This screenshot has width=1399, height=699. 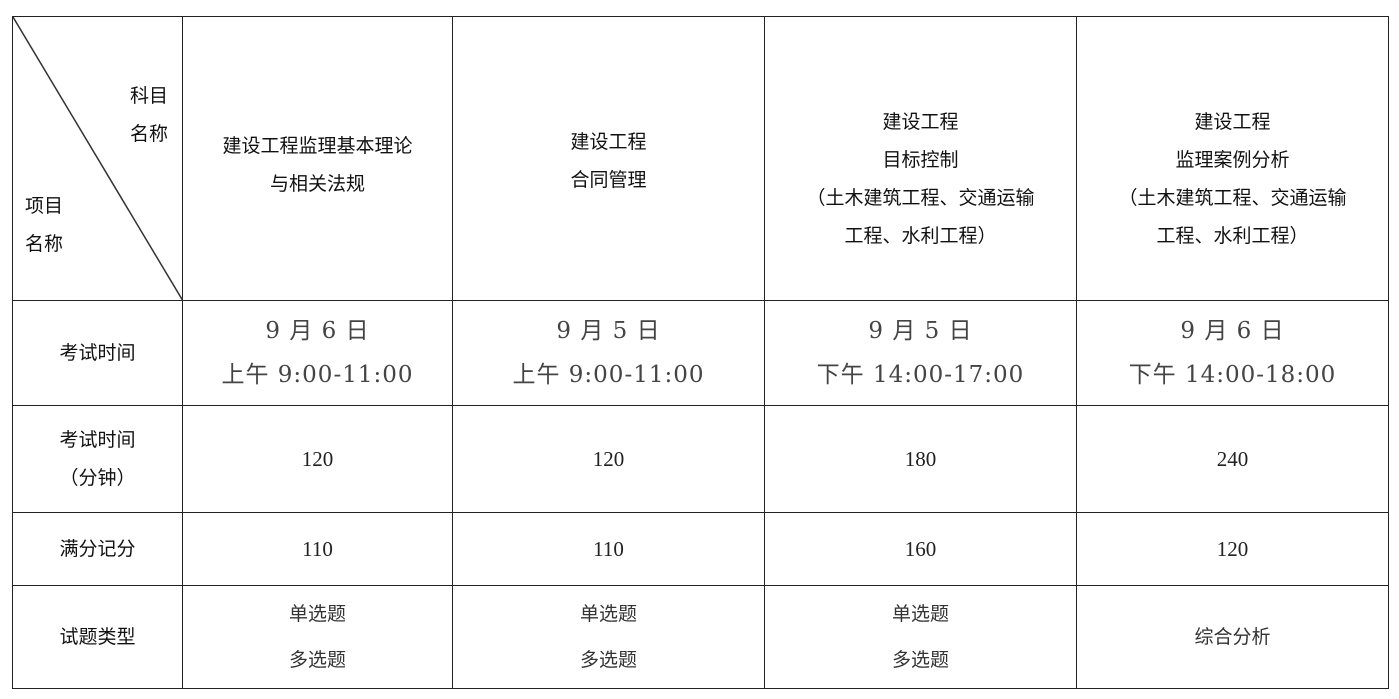 What do you see at coordinates (44, 225) in the screenshot?
I see `corner-item-label: 项目 名称` at bounding box center [44, 225].